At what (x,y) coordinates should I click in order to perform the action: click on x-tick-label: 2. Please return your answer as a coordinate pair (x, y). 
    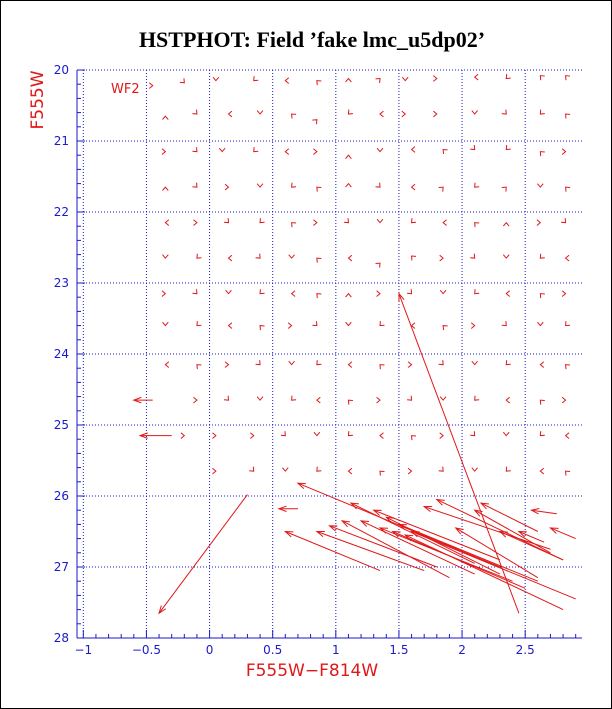
    Looking at the image, I should click on (462, 650).